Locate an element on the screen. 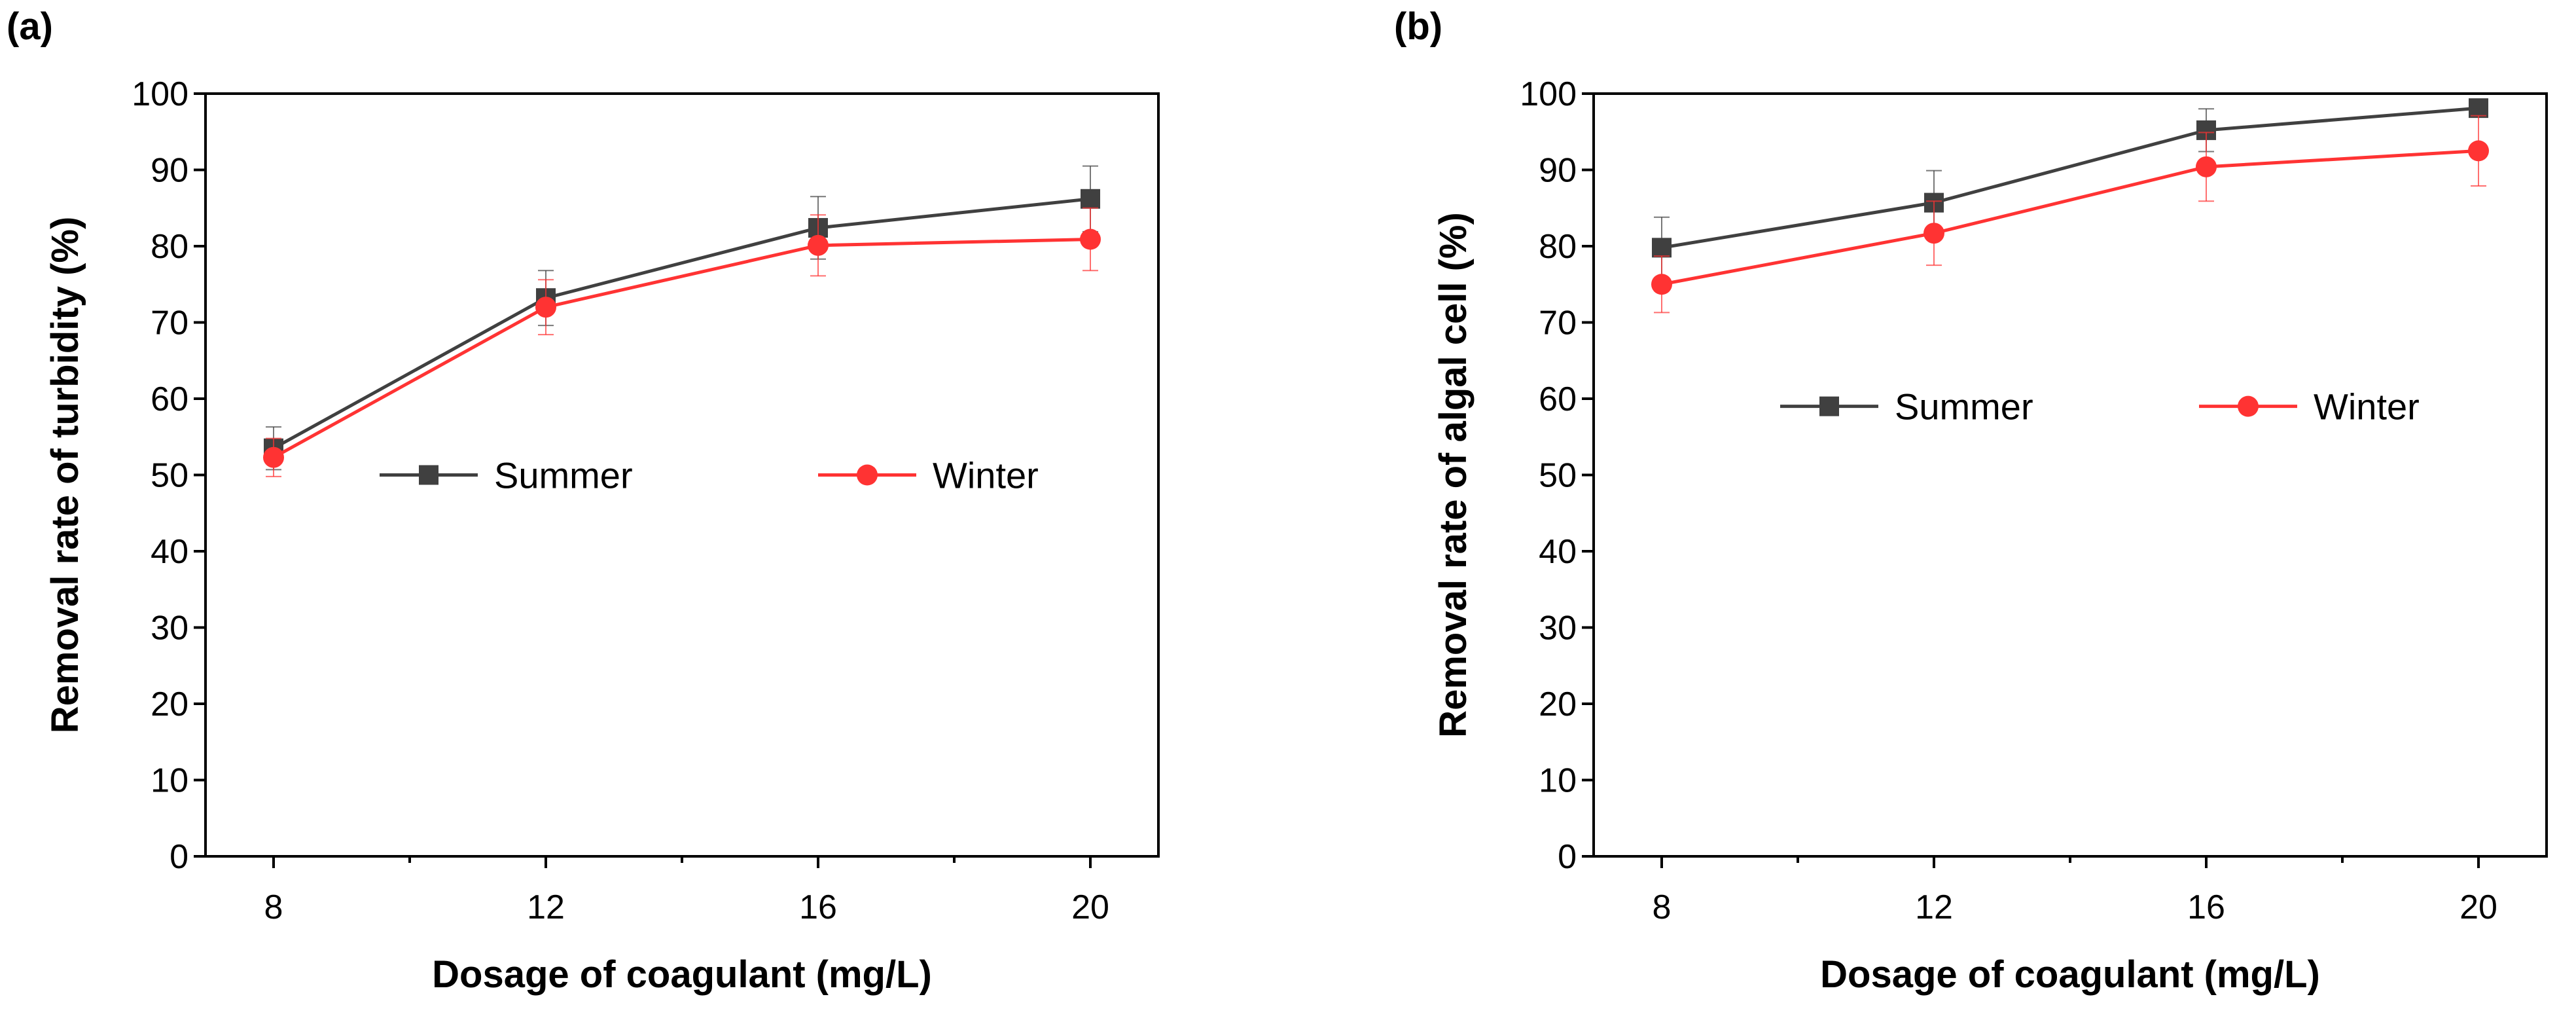 The image size is (2576, 1020). y-axis-label: Removal rate of turbidity (%) is located at coordinates (65, 475).